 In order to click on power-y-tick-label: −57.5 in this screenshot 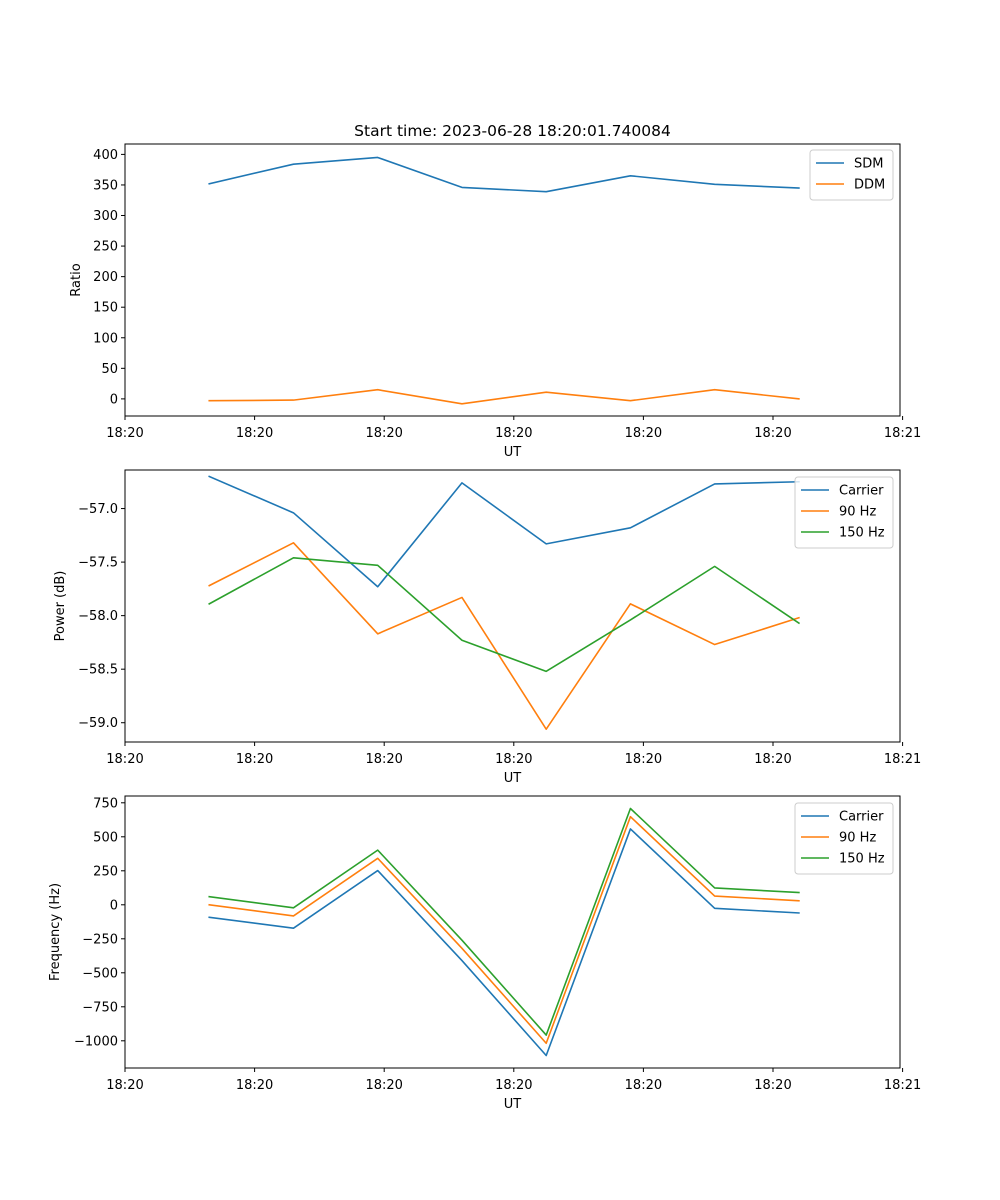, I will do `click(98, 563)`.